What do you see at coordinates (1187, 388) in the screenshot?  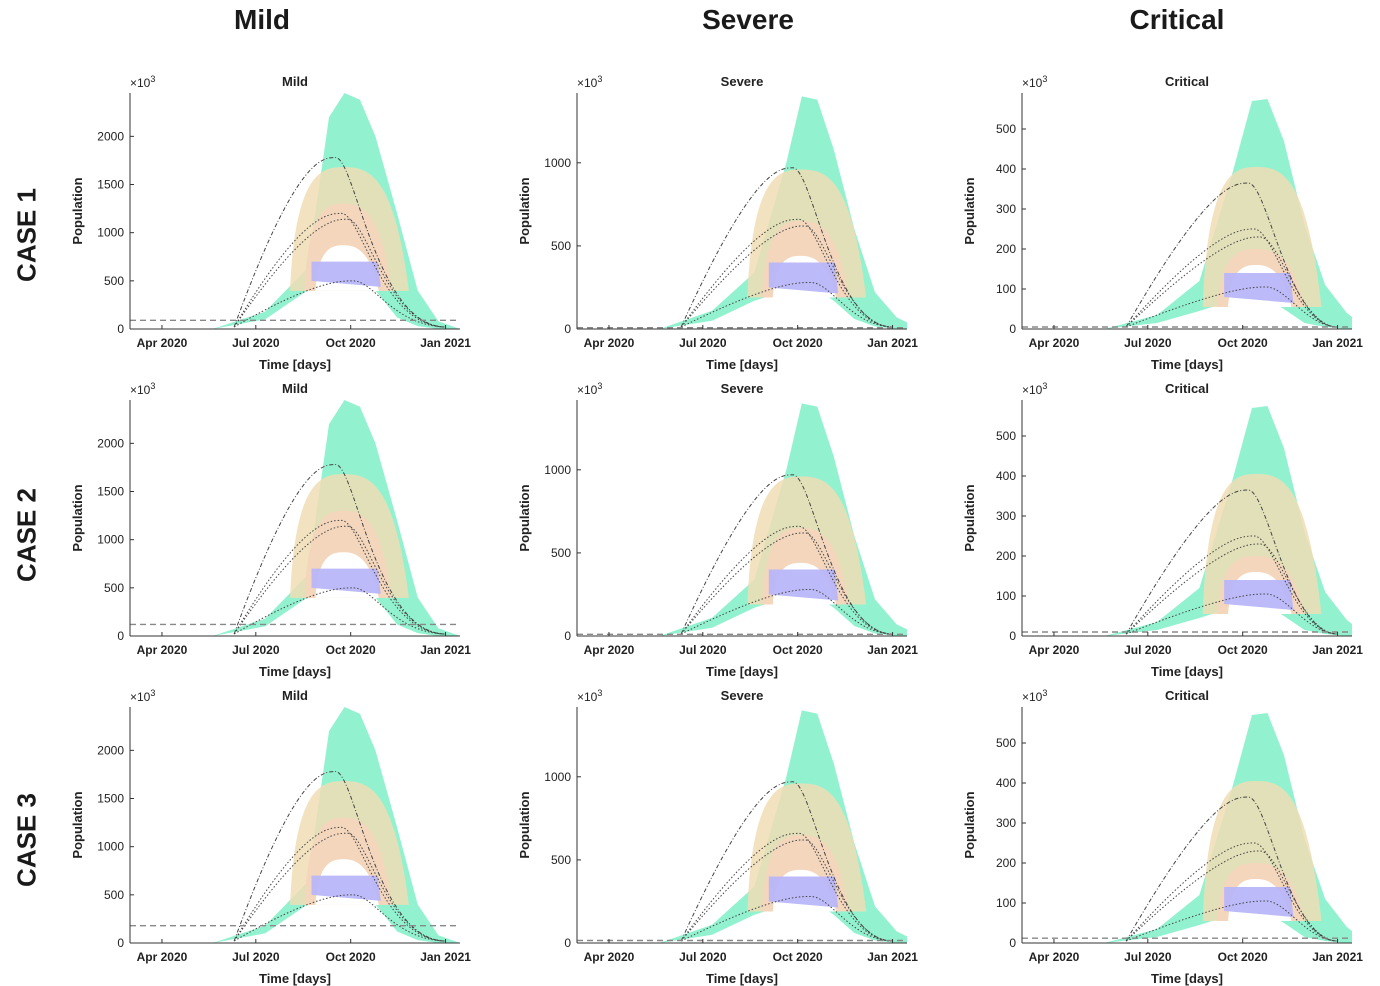 I see `subplot-title: Critical` at bounding box center [1187, 388].